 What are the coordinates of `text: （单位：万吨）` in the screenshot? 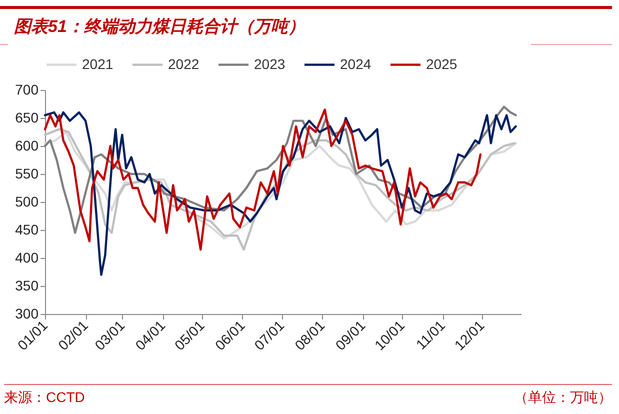 It's located at (563, 398).